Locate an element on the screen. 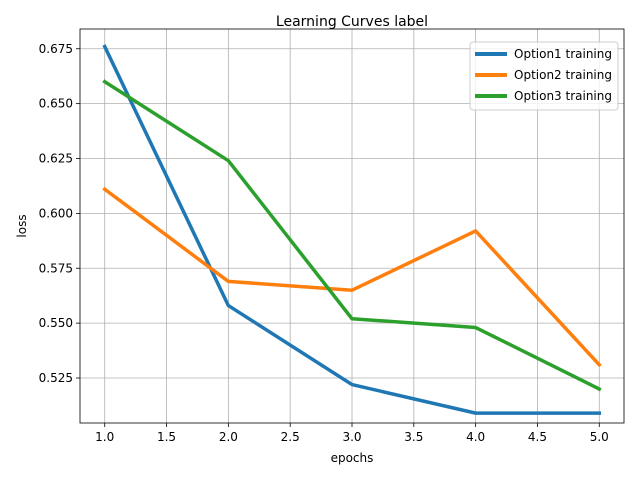  y-tick-label: 0.550 is located at coordinates (56, 323).